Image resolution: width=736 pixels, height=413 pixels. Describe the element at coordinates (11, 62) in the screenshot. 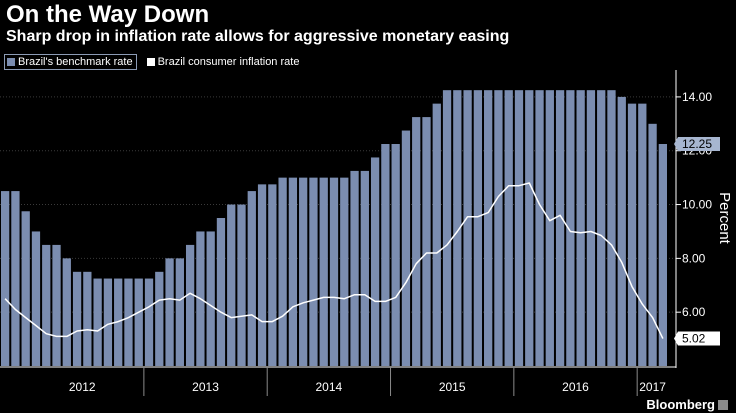

I see `legend-swatch-benchmark-rate` at that location.